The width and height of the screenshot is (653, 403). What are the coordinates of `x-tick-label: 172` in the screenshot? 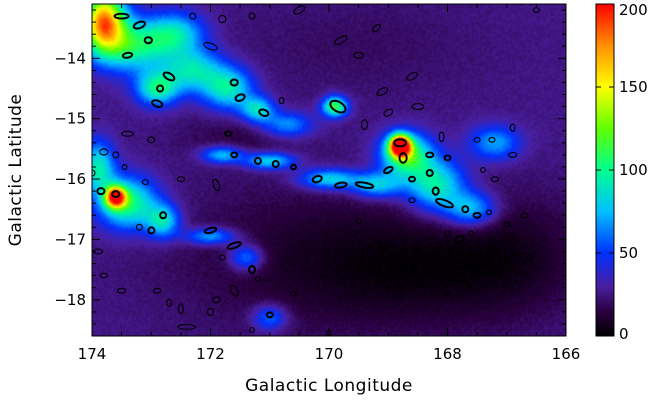 It's located at (210, 354).